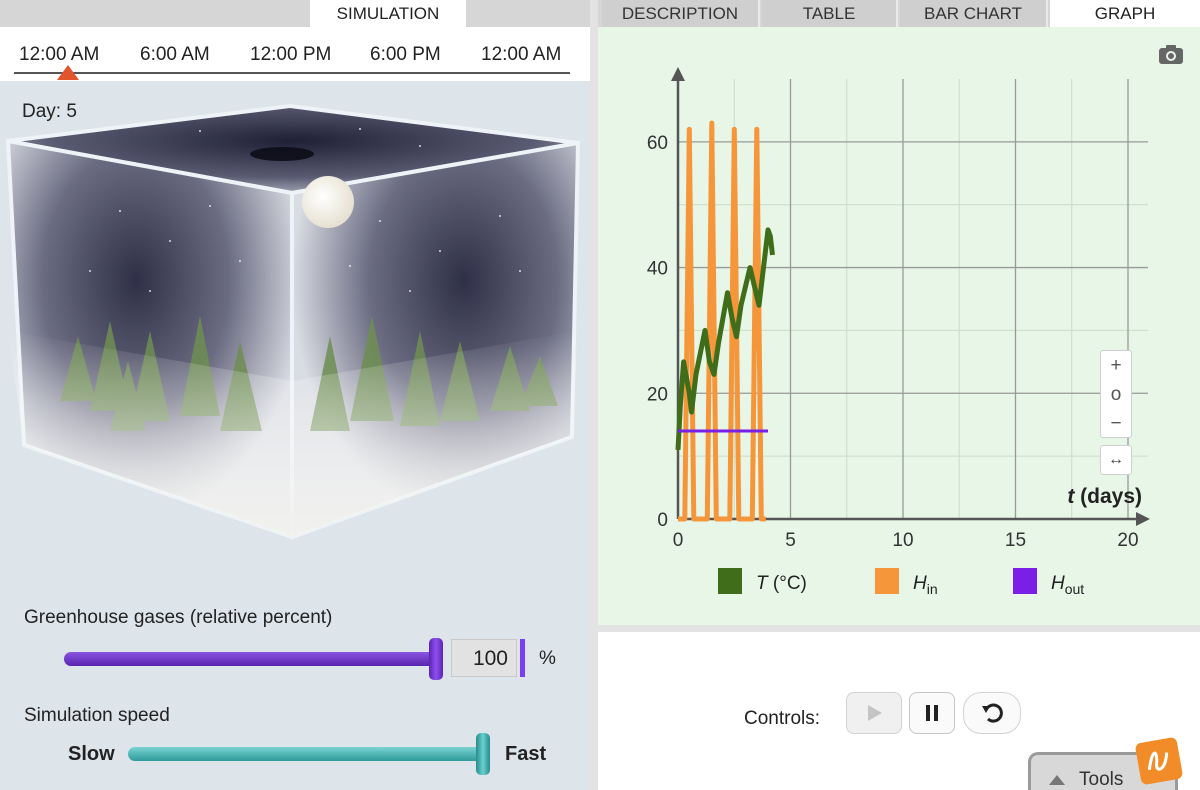 This screenshot has height=790, width=1200. I want to click on x-axis-label: t (days), so click(1104, 496).